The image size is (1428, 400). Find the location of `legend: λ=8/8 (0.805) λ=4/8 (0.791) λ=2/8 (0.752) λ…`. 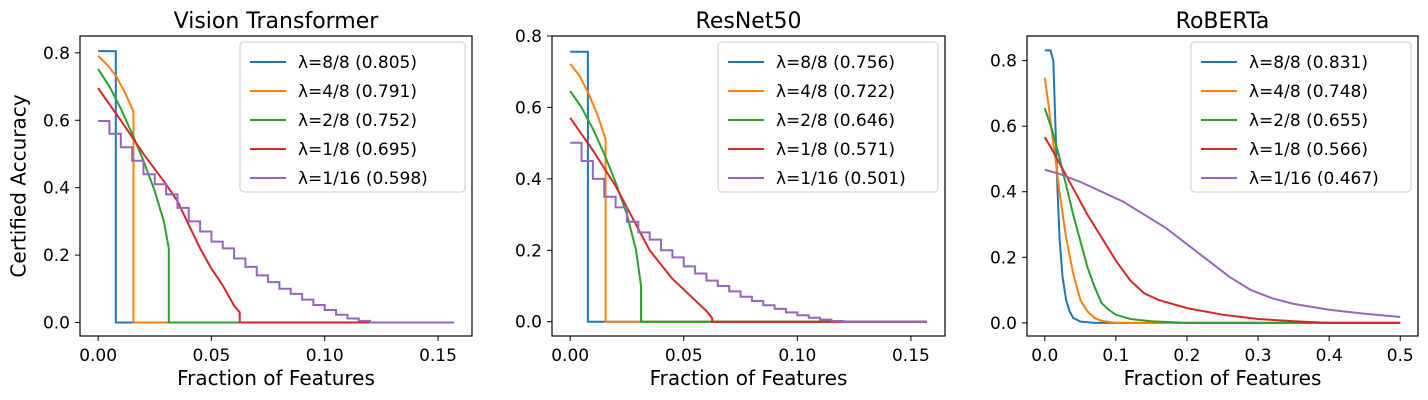

legend: λ=8/8 (0.805) λ=4/8 (0.791) λ=2/8 (0.752) λ… is located at coordinates (352, 117).